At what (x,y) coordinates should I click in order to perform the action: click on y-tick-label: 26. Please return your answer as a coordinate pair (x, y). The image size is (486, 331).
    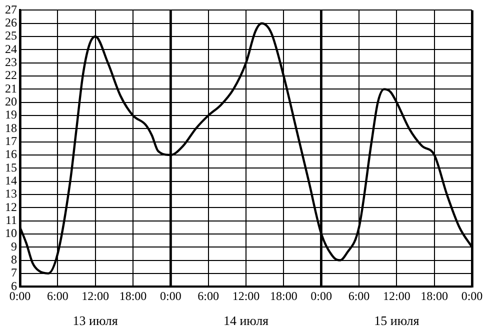
    Looking at the image, I should click on (11, 23).